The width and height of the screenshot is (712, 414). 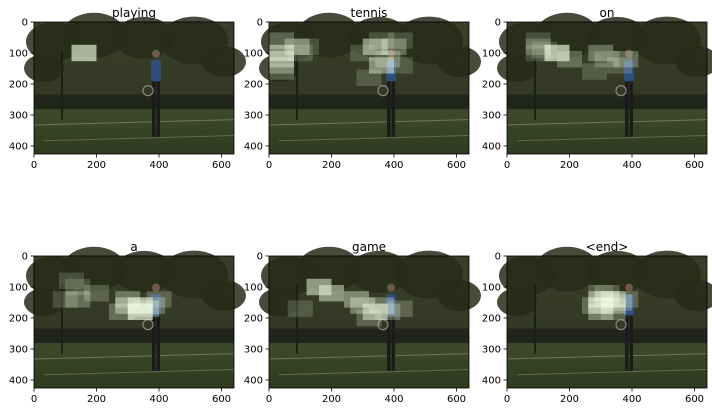 I want to click on attention-panel: playing 0 200 400 600 0 100 200 300 400, so click(x=127, y=88).